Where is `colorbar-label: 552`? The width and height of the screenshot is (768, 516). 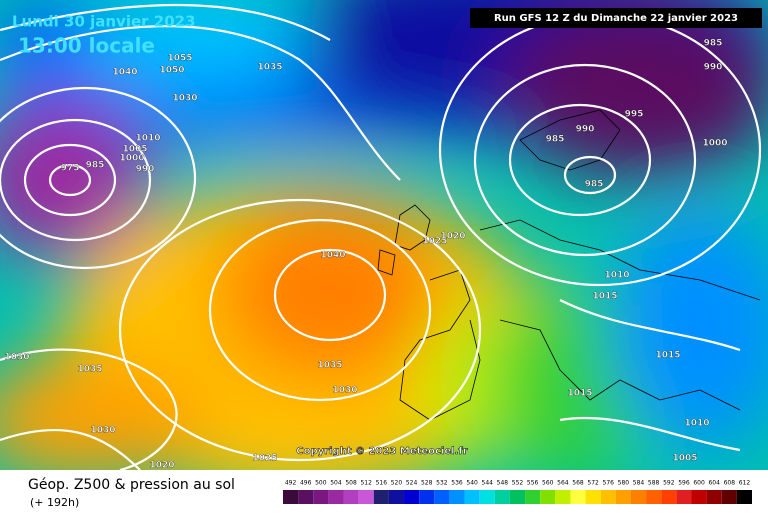 colorbar-label: 552 is located at coordinates (518, 483).